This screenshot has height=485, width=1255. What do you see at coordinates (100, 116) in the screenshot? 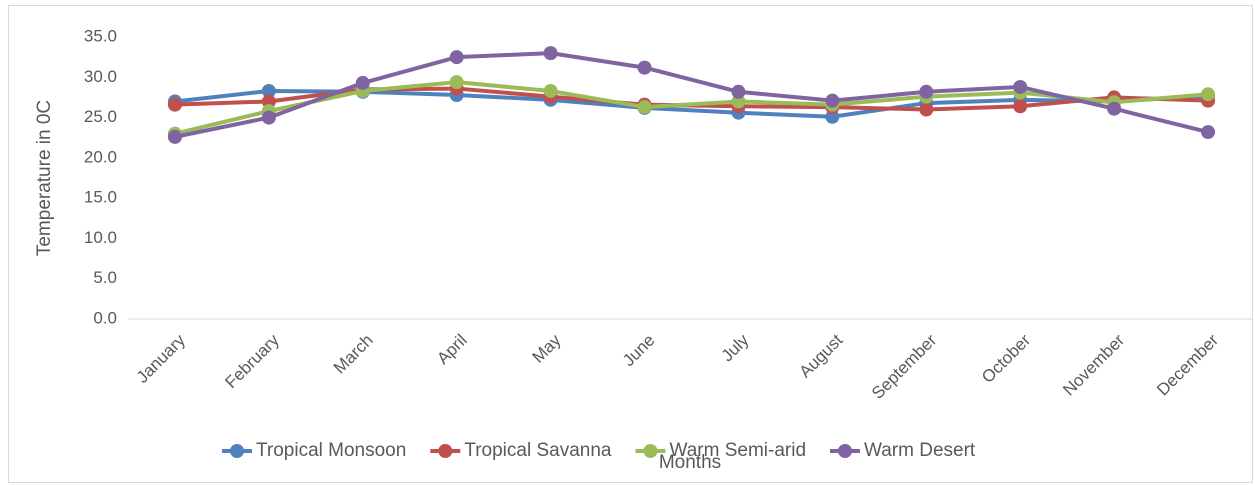
I see `y-tick-label: 25.0` at bounding box center [100, 116].